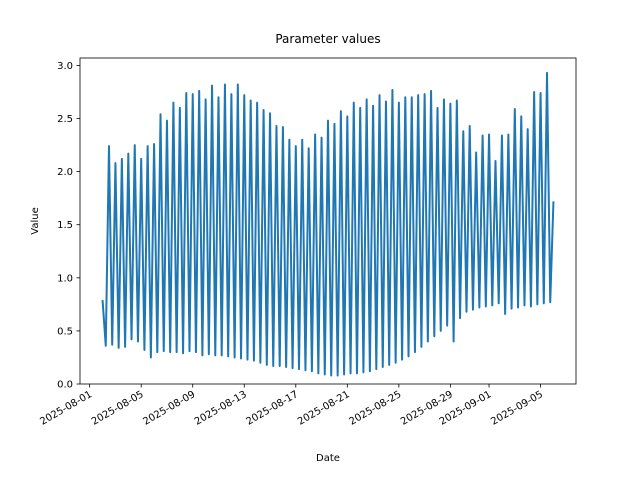 Image resolution: width=640 pixels, height=480 pixels. I want to click on y-tick-label: 2.5, so click(65, 119).